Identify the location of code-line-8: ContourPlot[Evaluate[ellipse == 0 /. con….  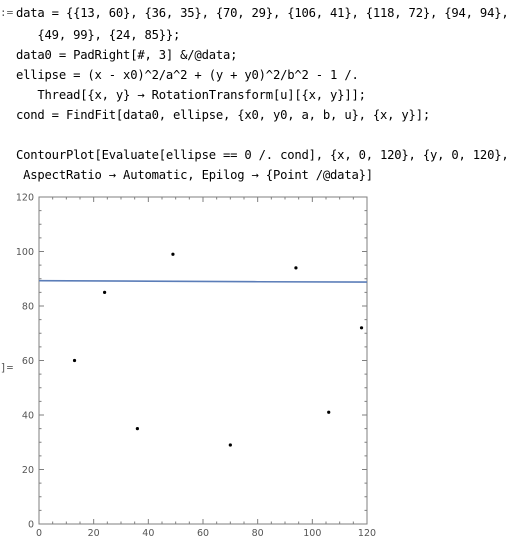
(262, 155).